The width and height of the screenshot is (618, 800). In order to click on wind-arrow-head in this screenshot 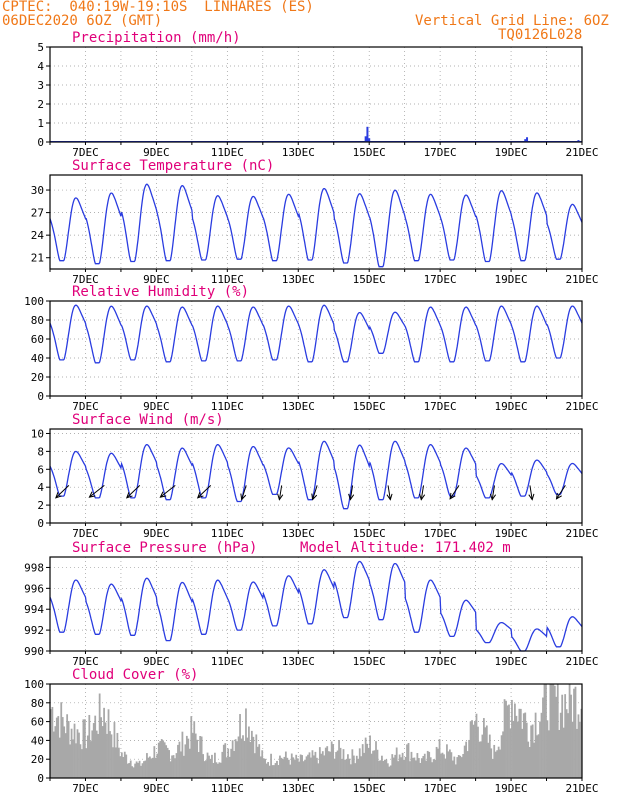, I will do `click(314, 497)`.